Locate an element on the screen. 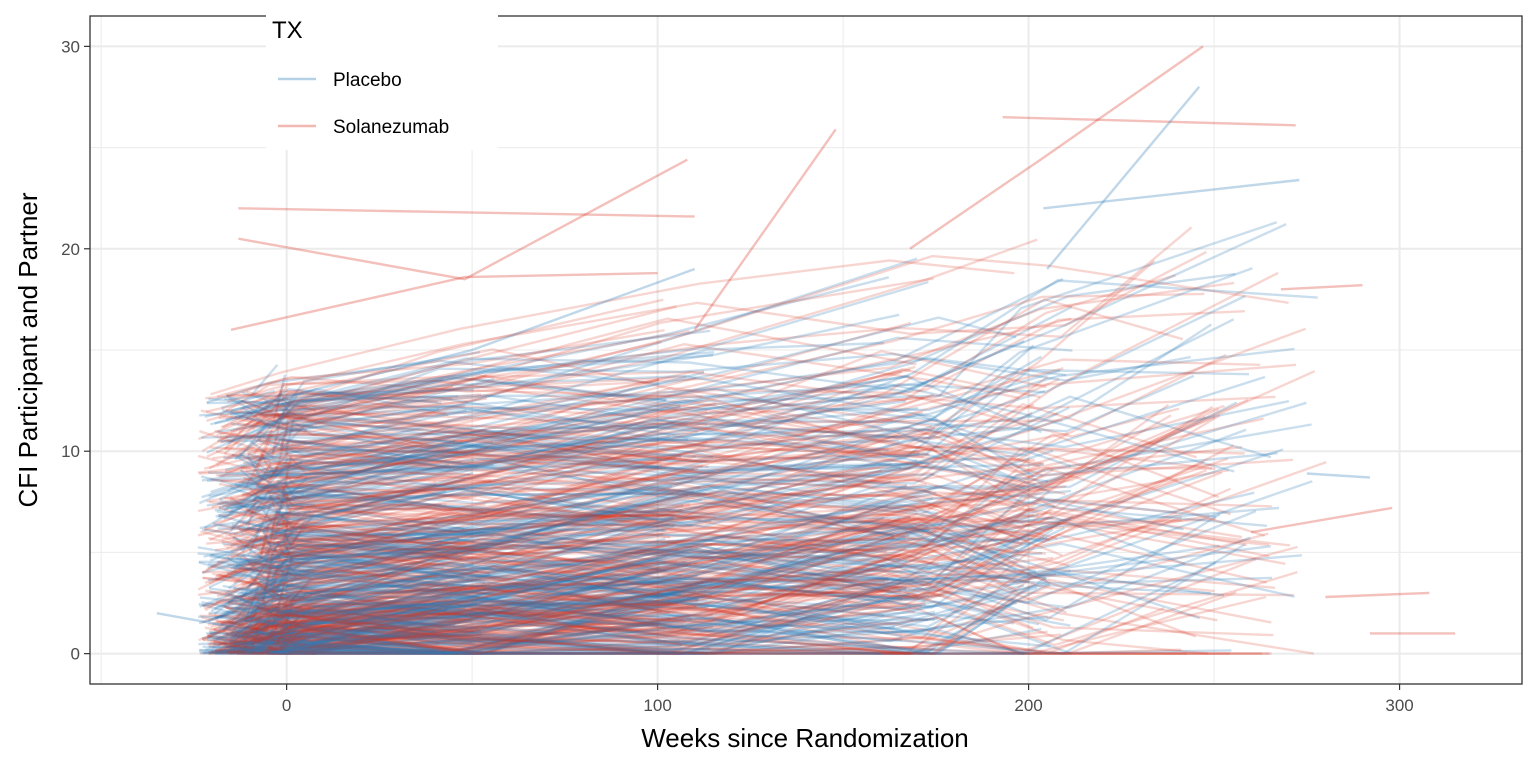  legend: TX Placebo Solanezumab is located at coordinates (382, 82).